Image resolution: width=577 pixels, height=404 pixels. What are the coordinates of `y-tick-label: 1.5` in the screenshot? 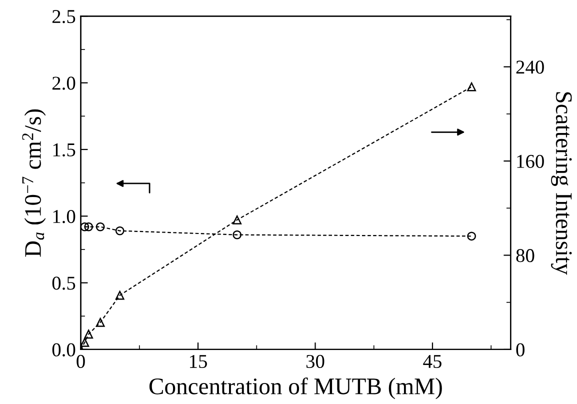 It's located at (64, 150).